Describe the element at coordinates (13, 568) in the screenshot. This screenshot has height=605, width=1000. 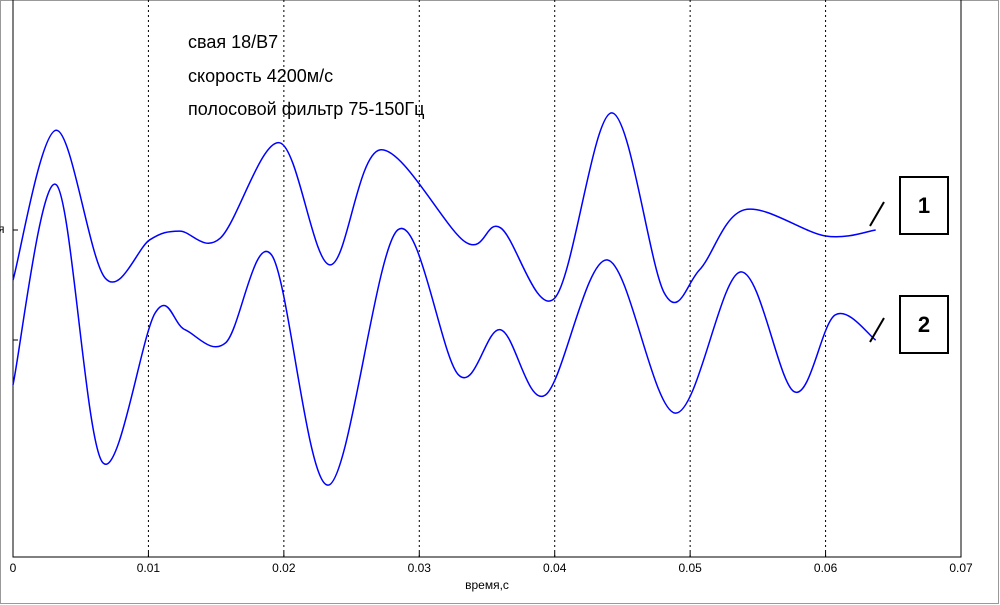
I see `x-tick-label: 0` at that location.